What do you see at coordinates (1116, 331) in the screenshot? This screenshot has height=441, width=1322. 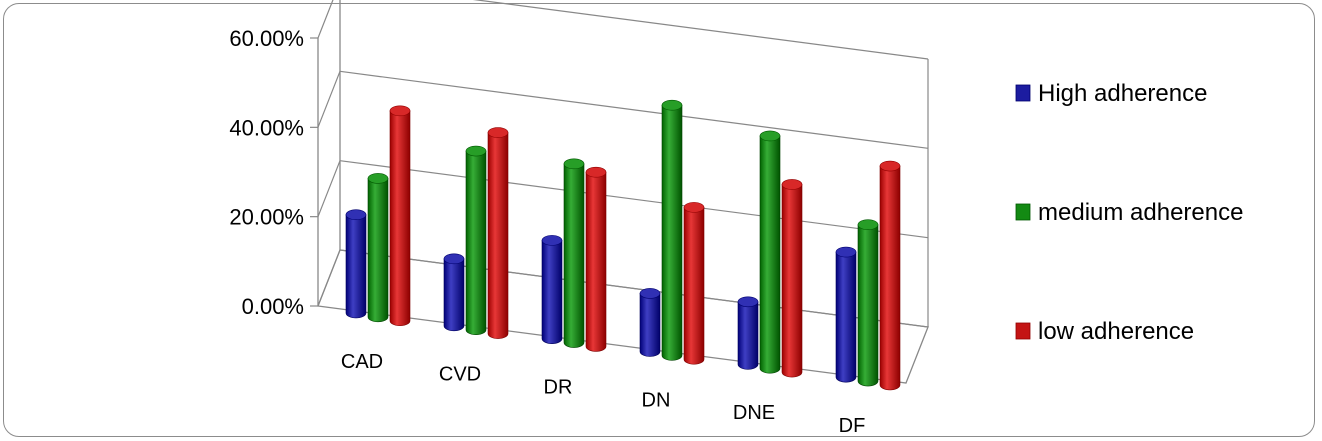 I see `legend-label: low adherence` at bounding box center [1116, 331].